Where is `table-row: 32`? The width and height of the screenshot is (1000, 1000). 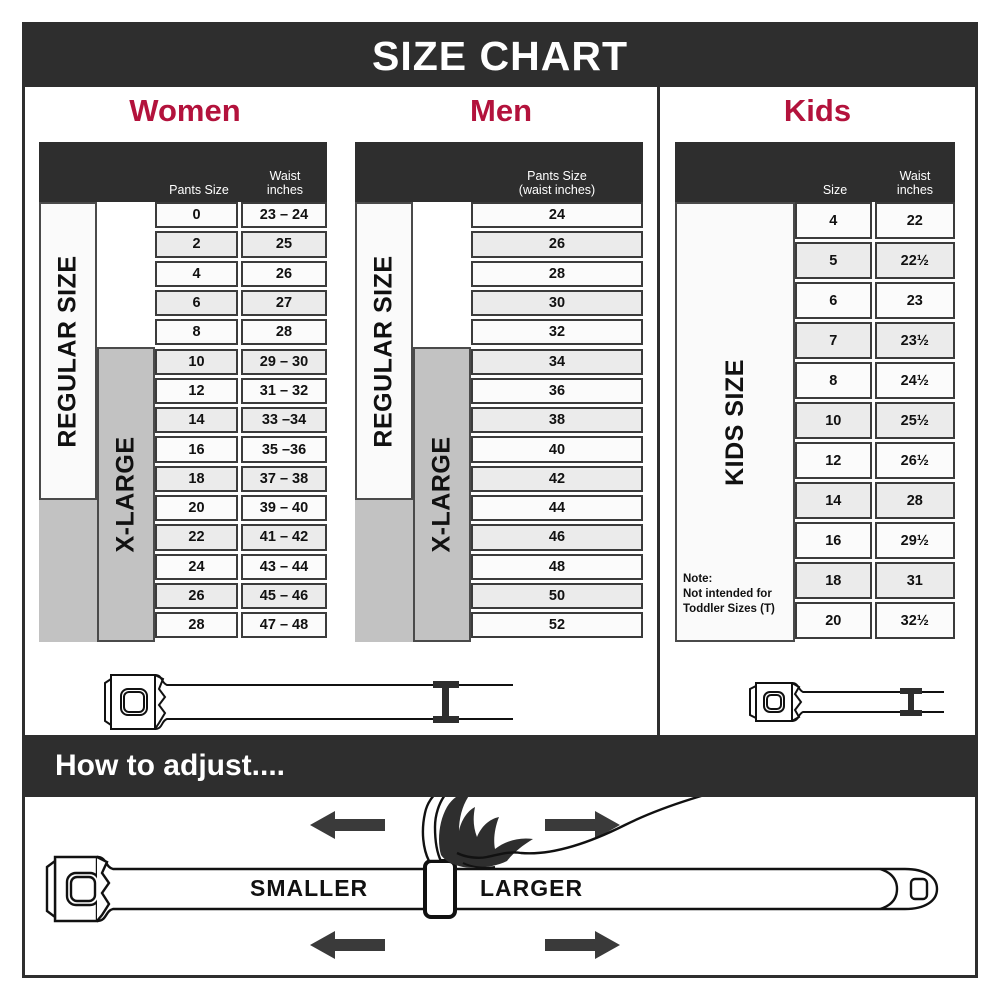
table-row: 32 is located at coordinates (557, 333).